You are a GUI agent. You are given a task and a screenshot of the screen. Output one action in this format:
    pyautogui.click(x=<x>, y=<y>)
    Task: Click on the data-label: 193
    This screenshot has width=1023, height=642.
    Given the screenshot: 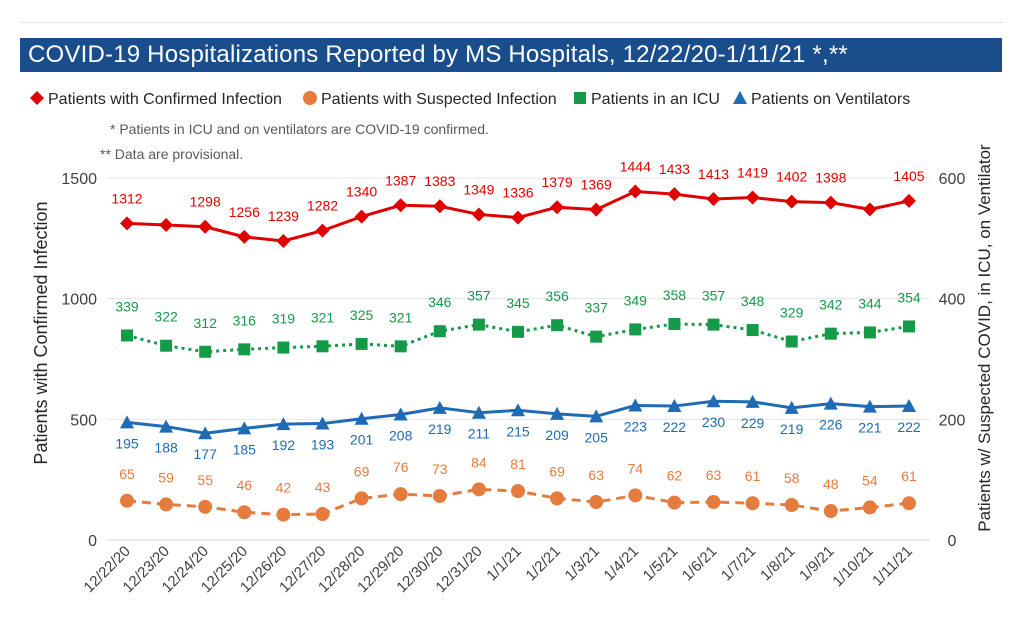 What is the action you would take?
    pyautogui.click(x=323, y=445)
    